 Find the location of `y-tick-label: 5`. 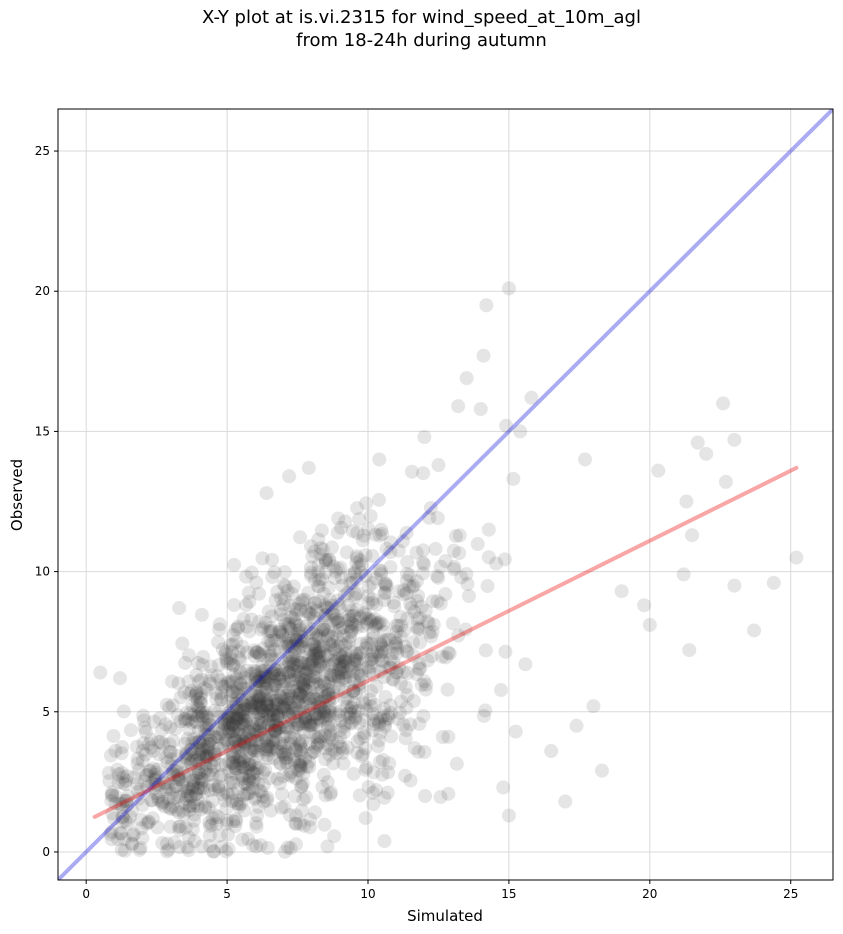

y-tick-label: 5 is located at coordinates (46, 712).